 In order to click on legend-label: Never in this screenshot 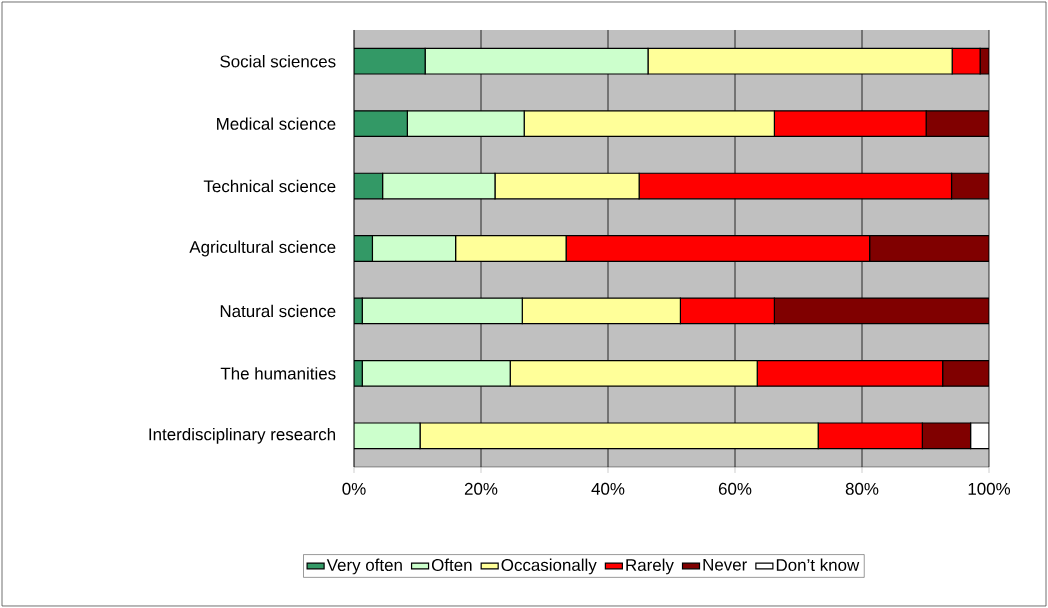, I will do `click(725, 564)`.